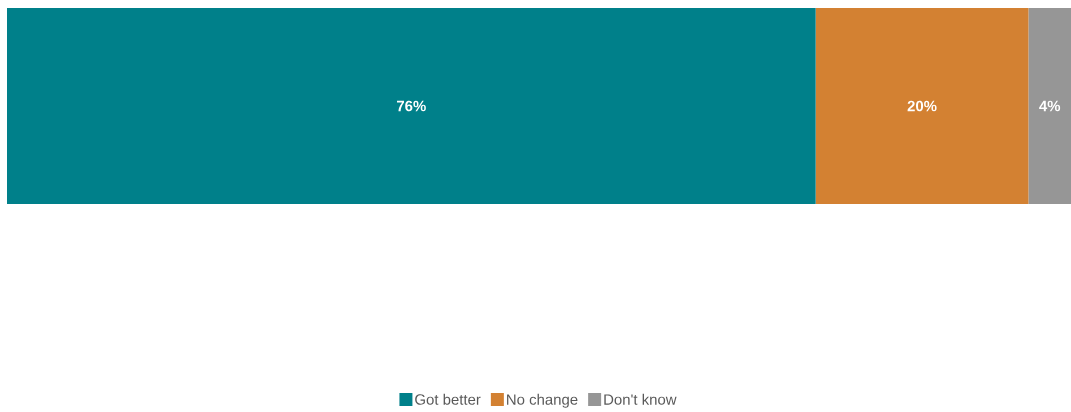 The width and height of the screenshot is (1071, 412). I want to click on data-label: 20%, so click(922, 106).